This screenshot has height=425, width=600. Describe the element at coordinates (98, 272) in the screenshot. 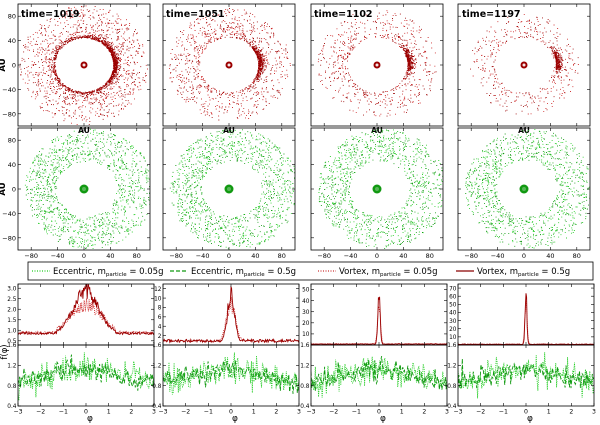

I see `legend-entry-1: Eccentric, mparticle = 0.05g` at that location.